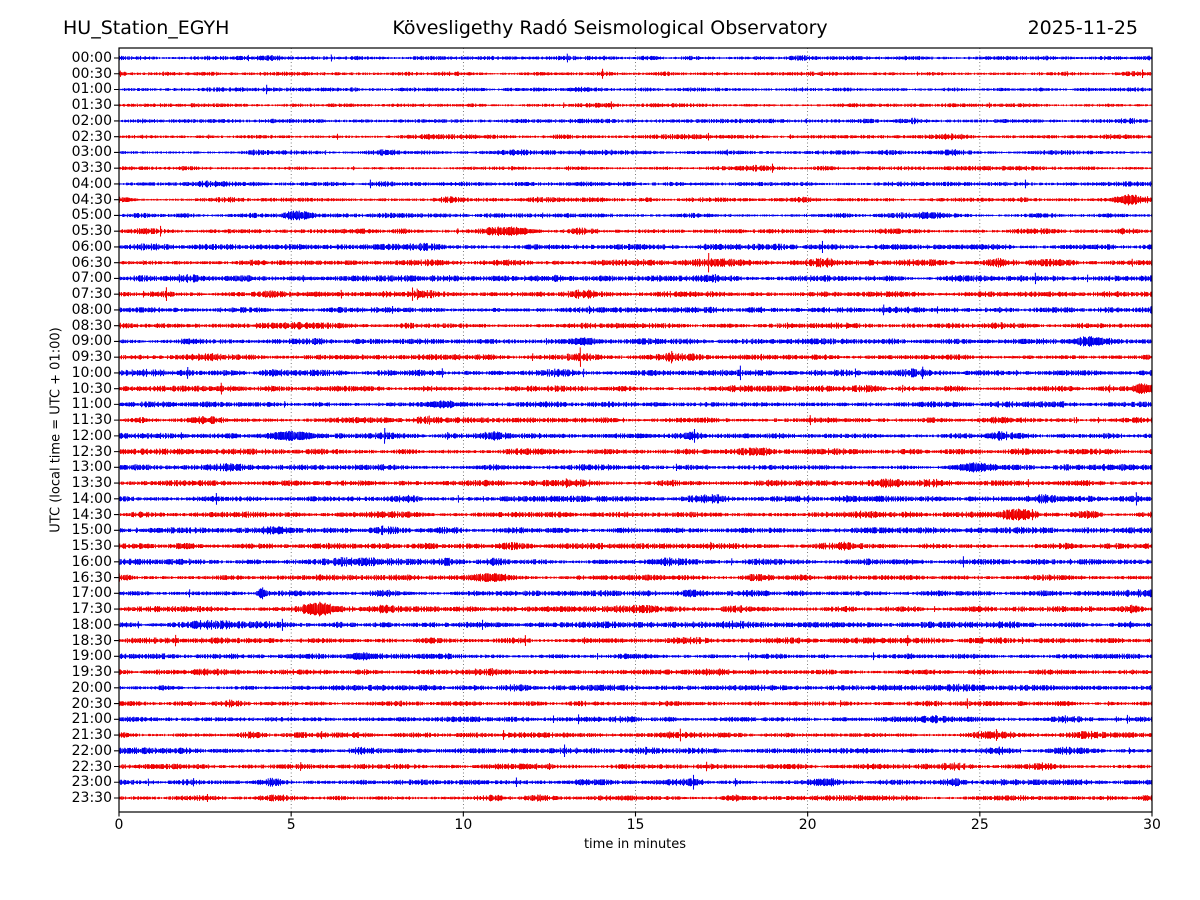  What do you see at coordinates (291, 825) in the screenshot?
I see `x-tick-label: 5` at bounding box center [291, 825].